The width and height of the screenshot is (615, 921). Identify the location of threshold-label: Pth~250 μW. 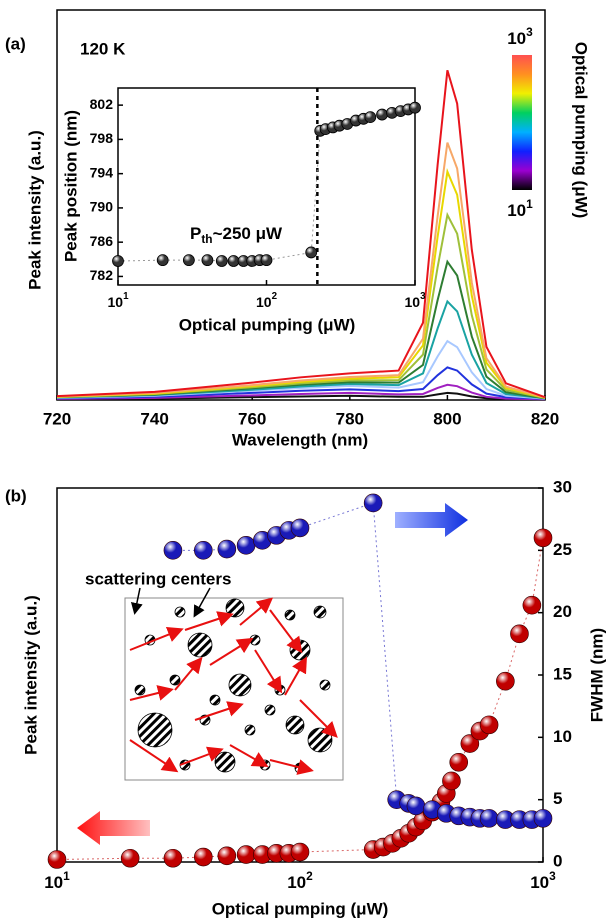
(236, 235).